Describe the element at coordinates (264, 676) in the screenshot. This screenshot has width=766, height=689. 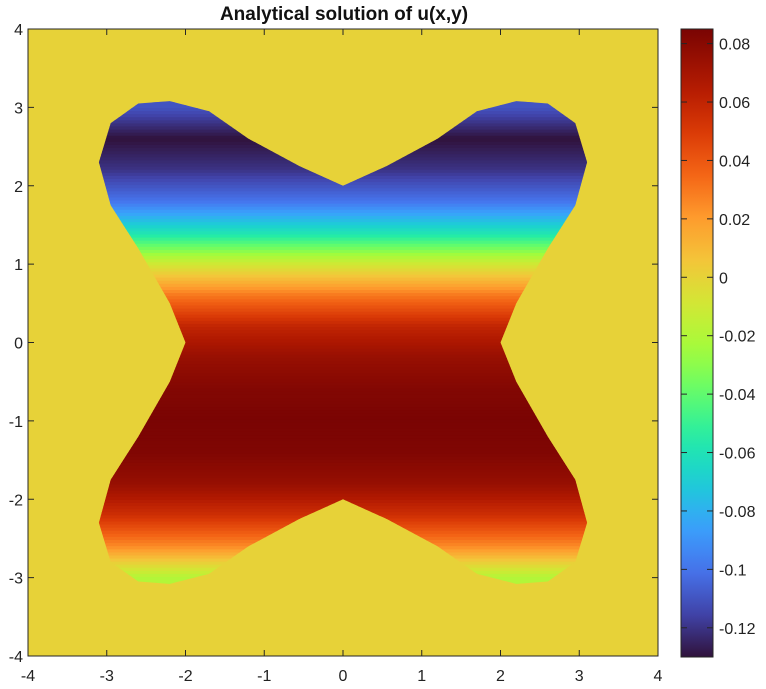
I see `x-tick-label: -1` at that location.